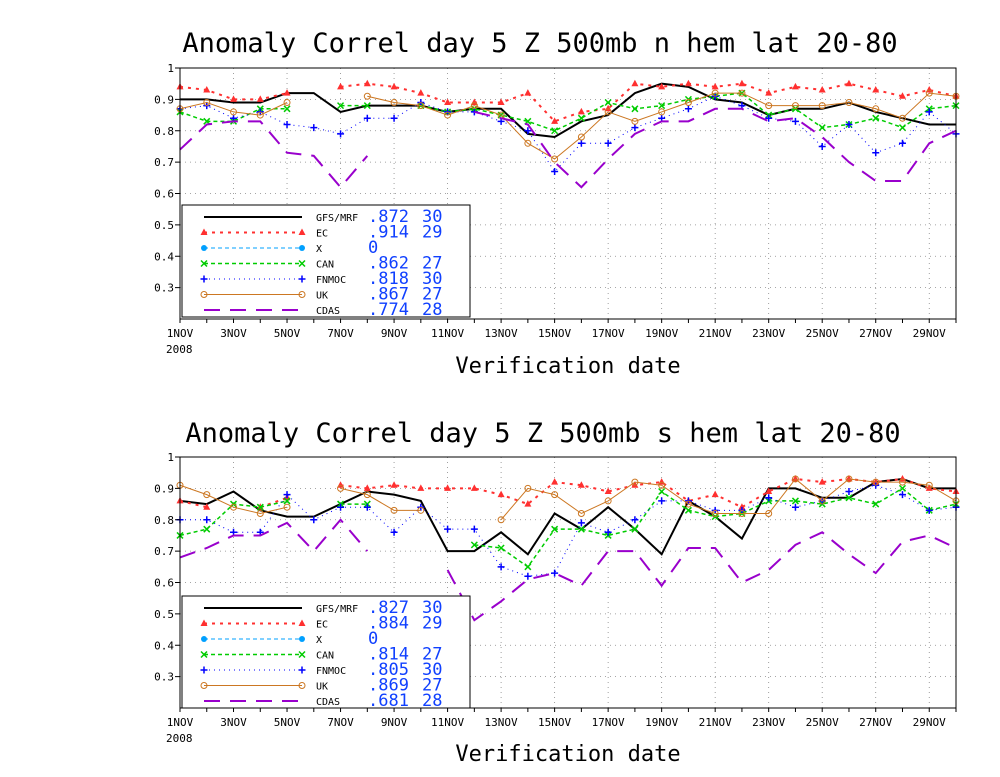 The width and height of the screenshot is (1000, 777). Describe the element at coordinates (233, 333) in the screenshot. I see `x-tick-label: 3NOV` at that location.